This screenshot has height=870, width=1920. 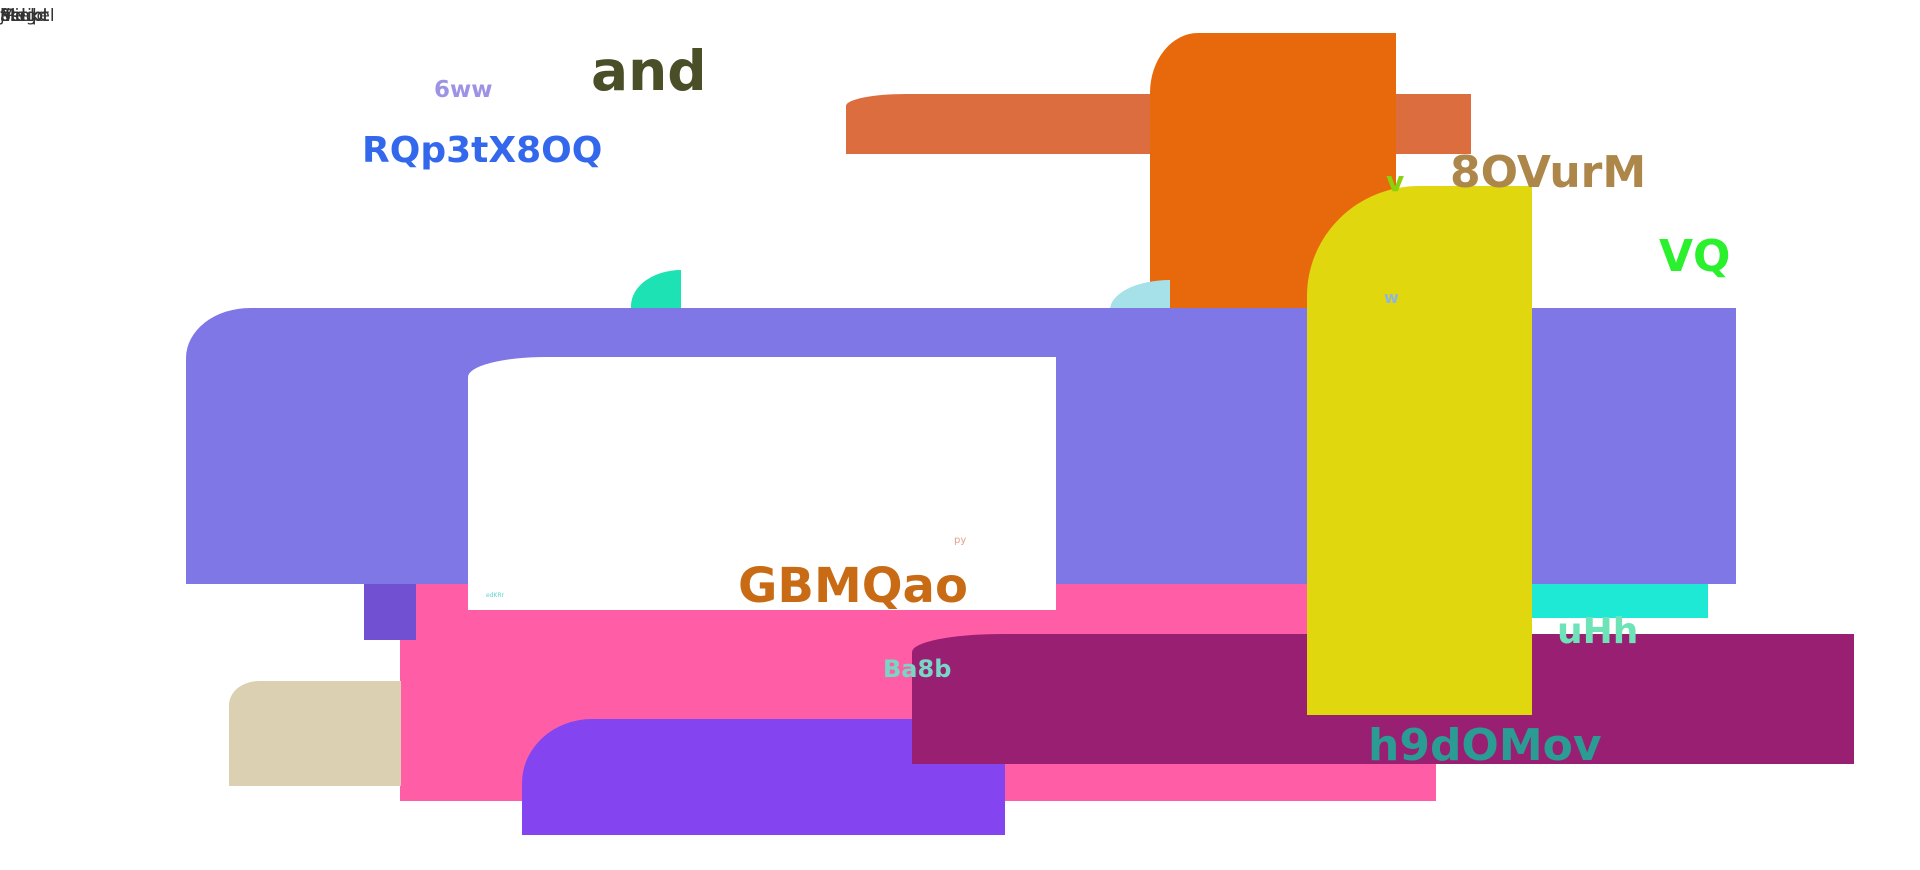 I want to click on beige-block-shape, so click(x=315, y=733).